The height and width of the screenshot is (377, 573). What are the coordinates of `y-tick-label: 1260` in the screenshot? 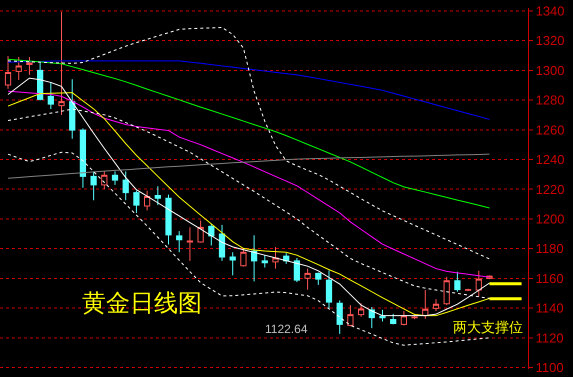 It's located at (550, 130).